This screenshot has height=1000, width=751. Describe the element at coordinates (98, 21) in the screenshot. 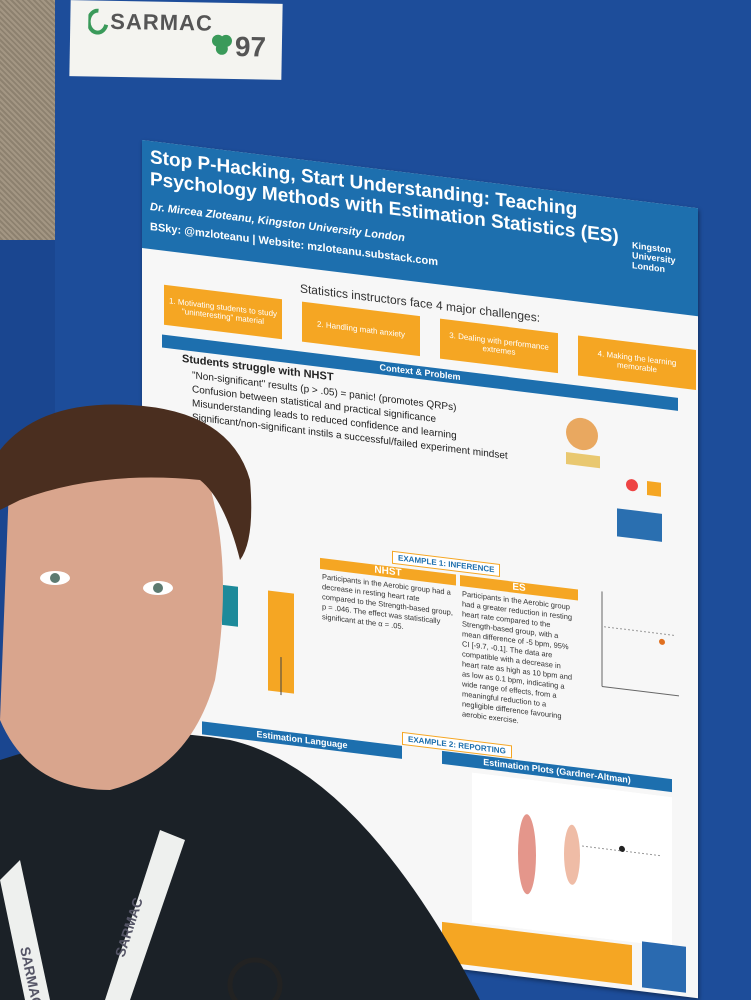

I see `sign-logo` at that location.